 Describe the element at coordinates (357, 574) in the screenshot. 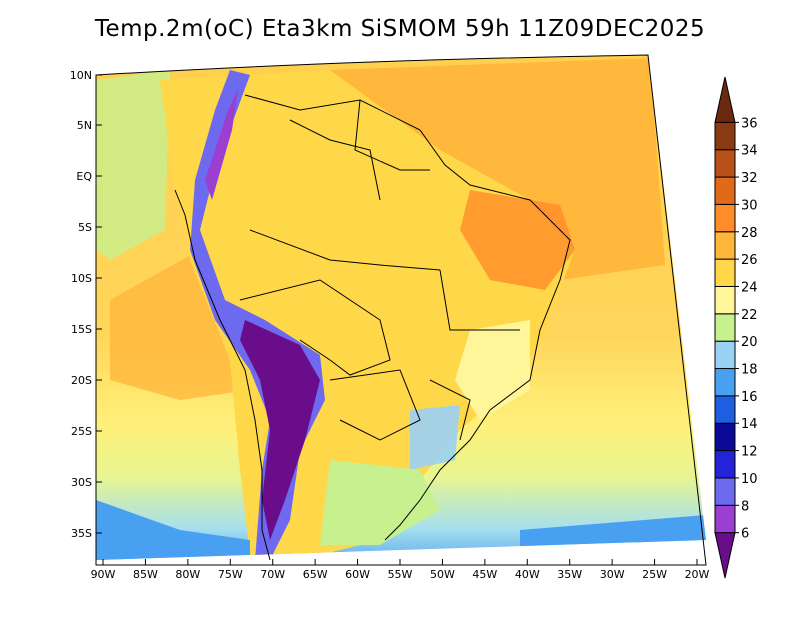

I see `lon-label: 60W` at that location.